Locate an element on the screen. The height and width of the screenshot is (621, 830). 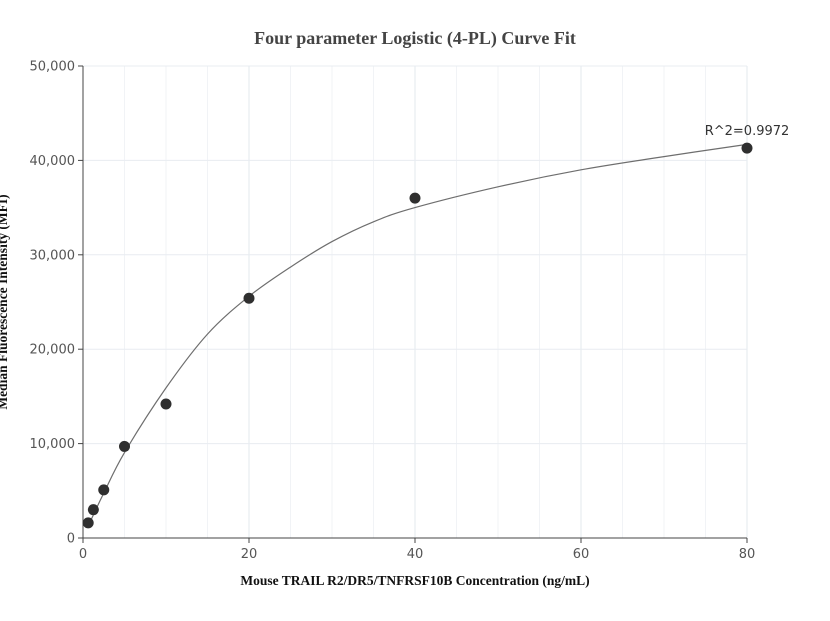
x-tick-label: 80 is located at coordinates (747, 554).